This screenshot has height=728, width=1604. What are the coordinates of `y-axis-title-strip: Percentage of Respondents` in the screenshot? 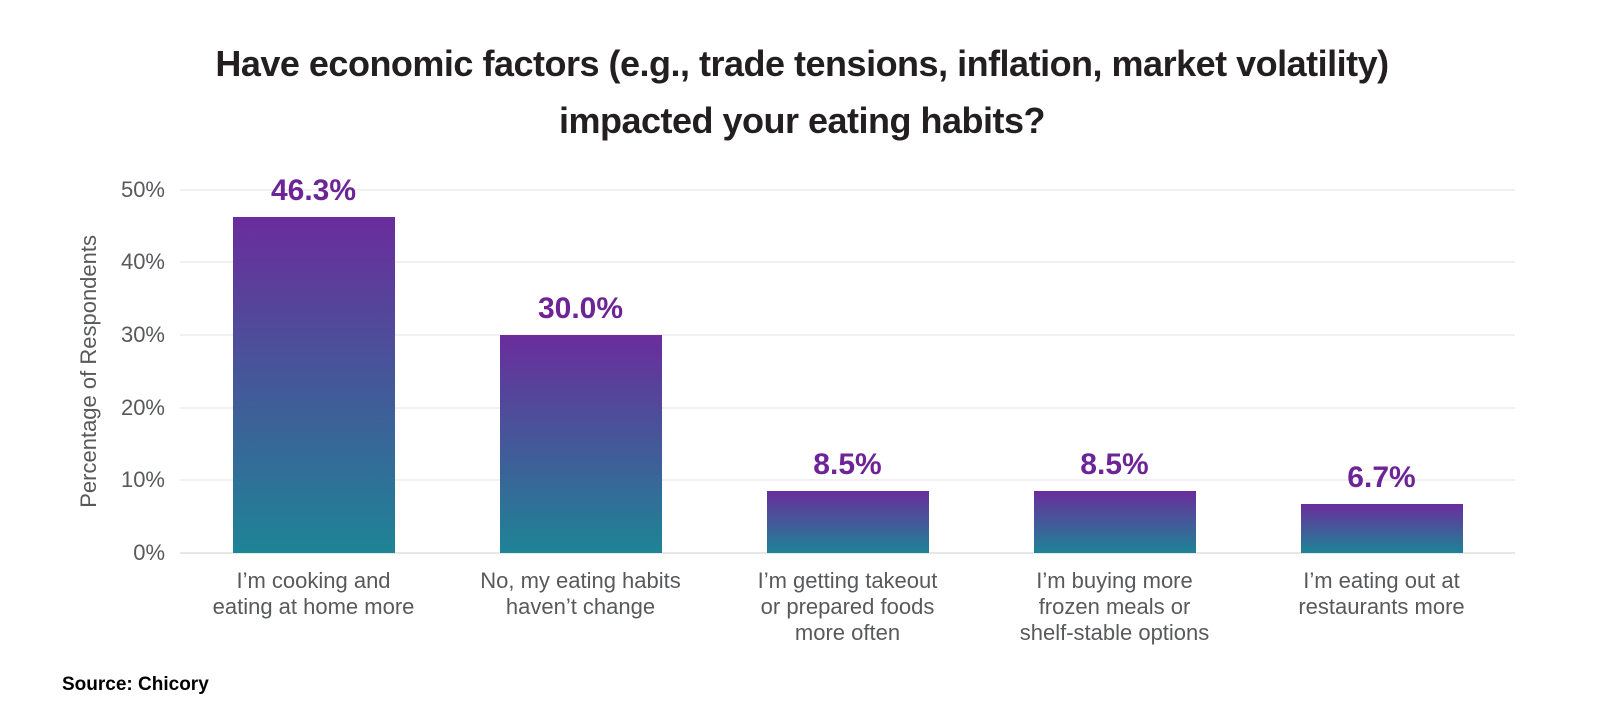 It's located at (89, 371).